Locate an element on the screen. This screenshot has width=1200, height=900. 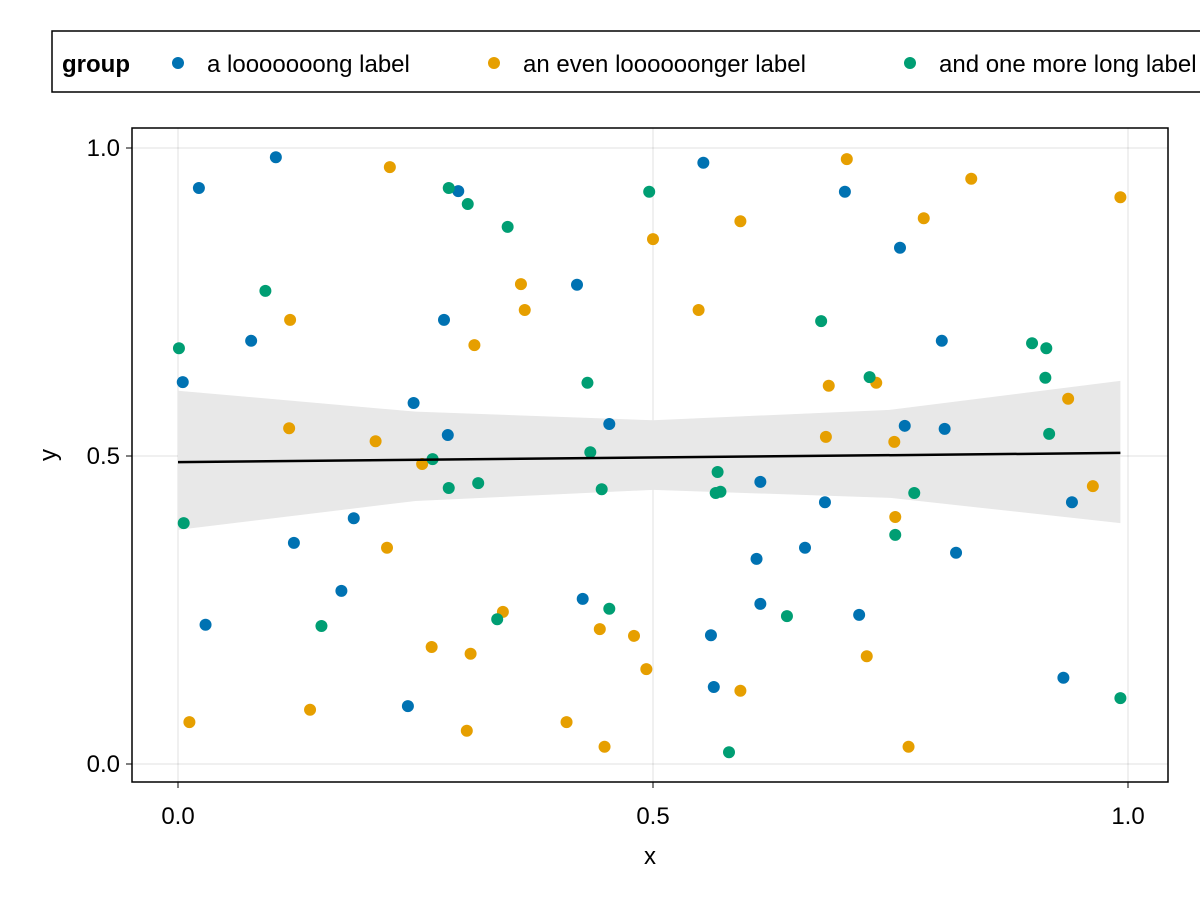
y-axis-label: y is located at coordinates (48, 455).